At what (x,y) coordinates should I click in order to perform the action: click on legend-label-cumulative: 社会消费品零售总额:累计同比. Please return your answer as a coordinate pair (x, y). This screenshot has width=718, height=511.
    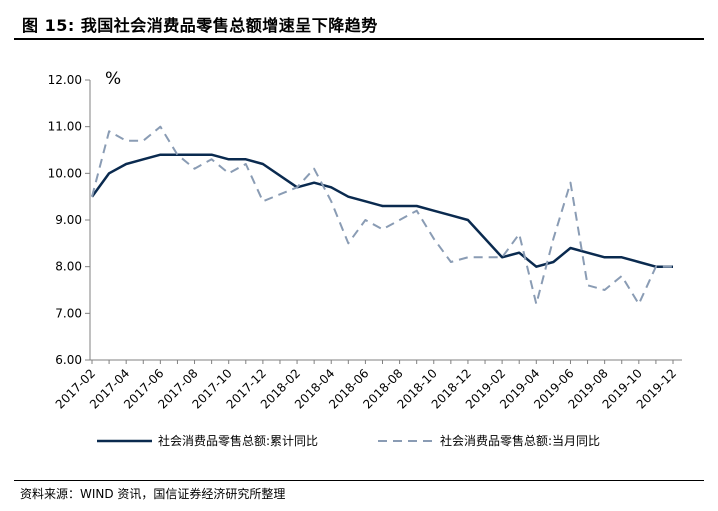
    Looking at the image, I should click on (238, 440).